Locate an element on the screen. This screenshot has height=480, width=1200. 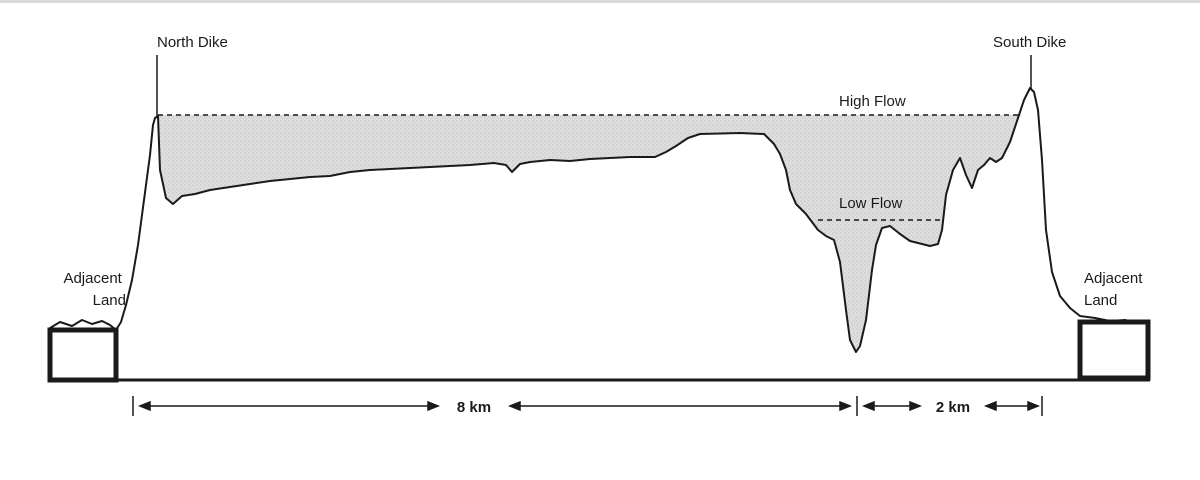
adjacent-land-left-block is located at coordinates (83, 355).